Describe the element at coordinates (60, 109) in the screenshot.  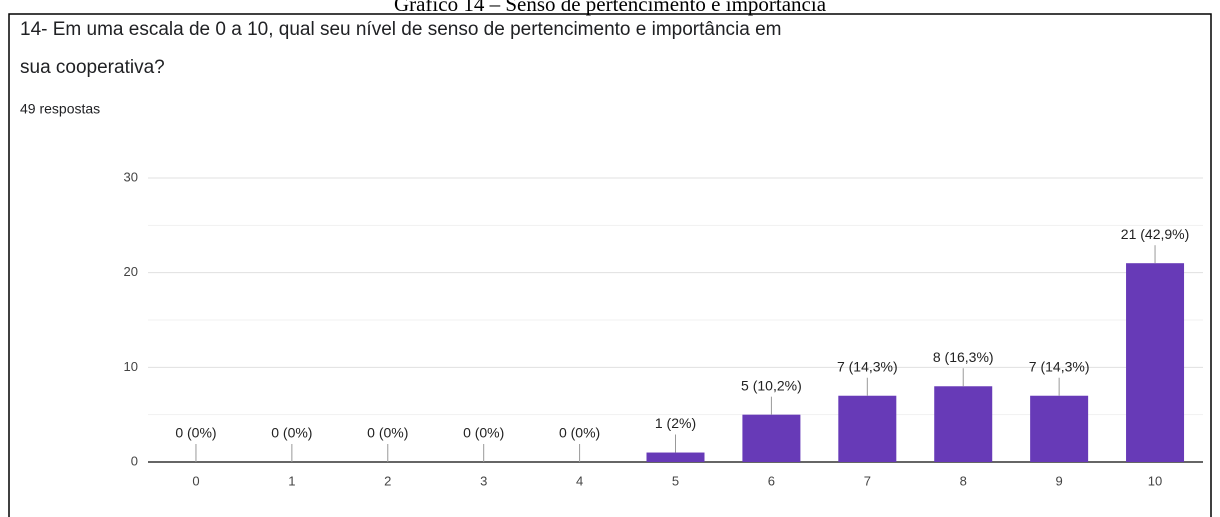
I see `subtitle: 49 respostas` at that location.